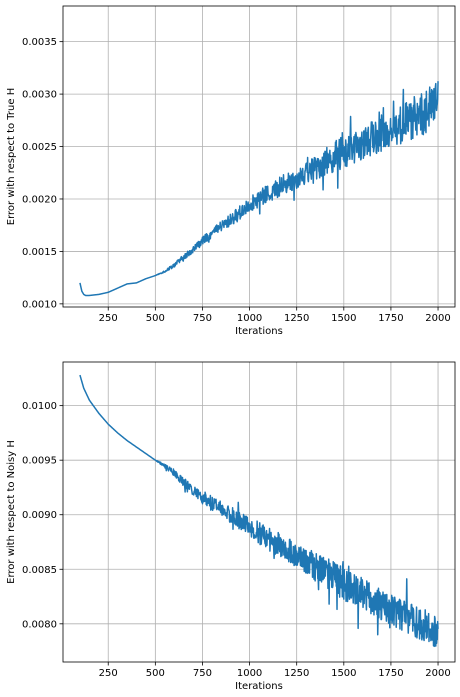 This screenshot has height=697, width=460. Describe the element at coordinates (259, 686) in the screenshot. I see `bottom-x-axis-label: Iterations` at that location.